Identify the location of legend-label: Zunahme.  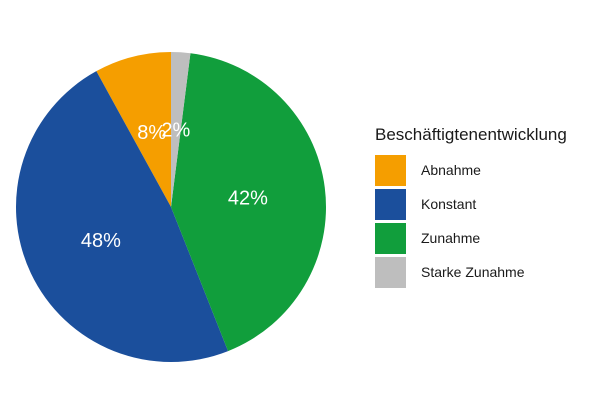
(451, 238).